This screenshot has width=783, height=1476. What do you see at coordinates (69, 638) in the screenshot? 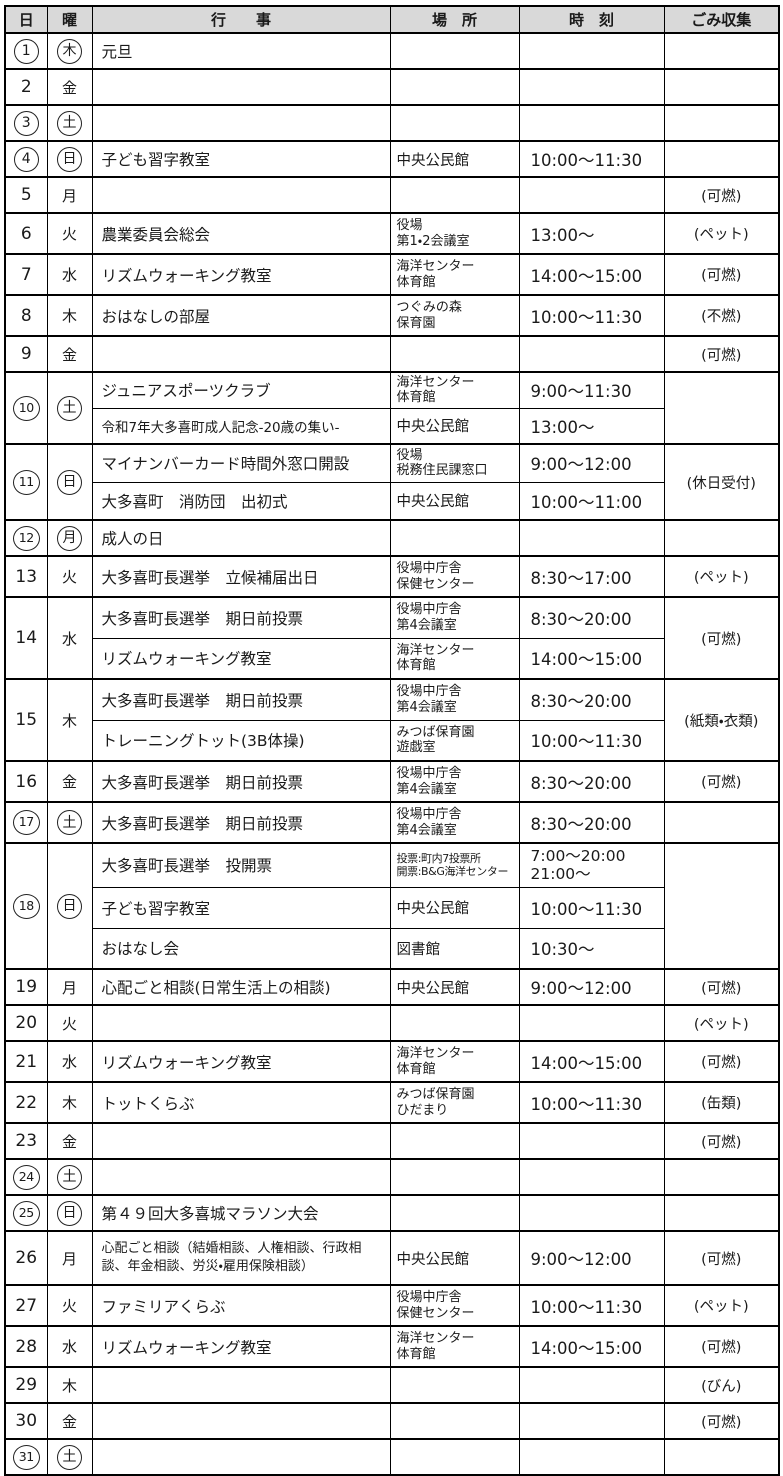
I see `weekday-label: 水` at bounding box center [69, 638].